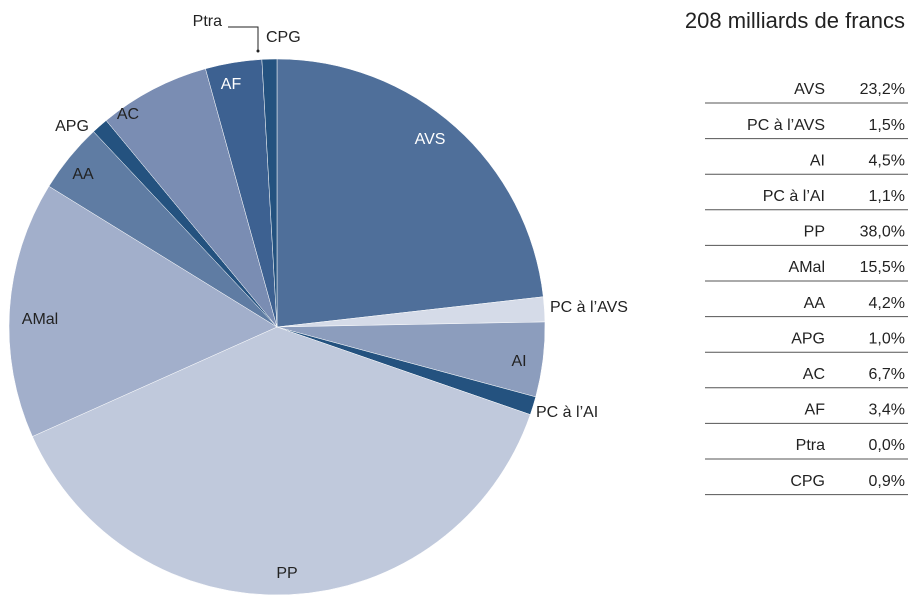  I want to click on table-label: PC à l’AI, so click(794, 196).